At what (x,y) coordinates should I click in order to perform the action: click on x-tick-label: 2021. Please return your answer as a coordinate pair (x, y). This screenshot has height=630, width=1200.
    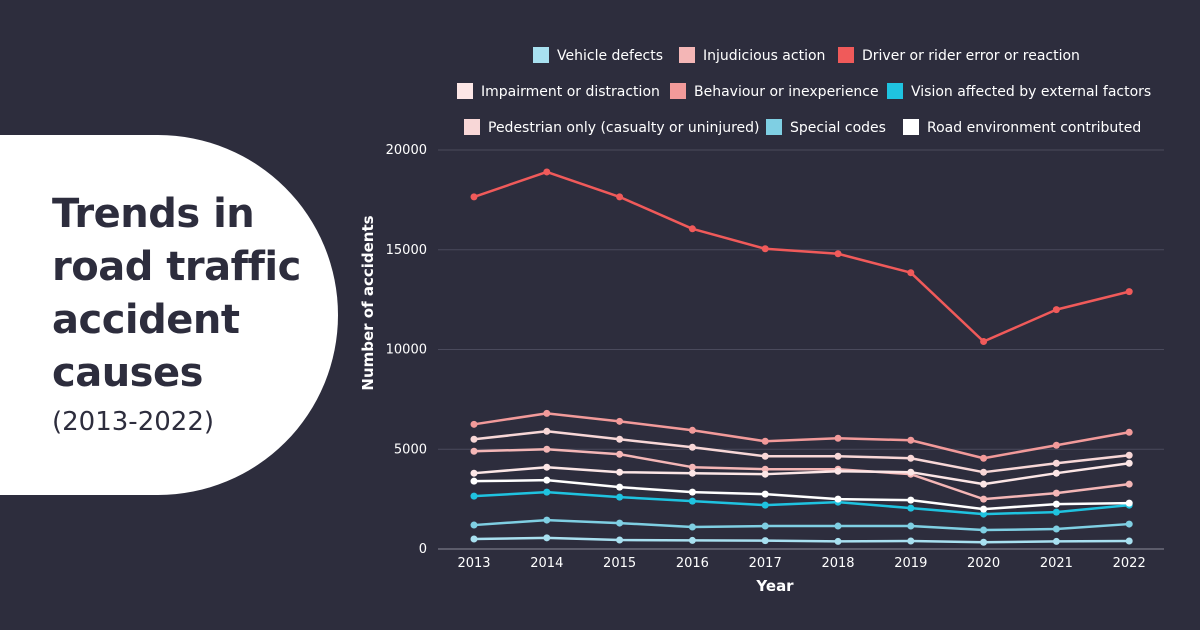
    Looking at the image, I should click on (1056, 563).